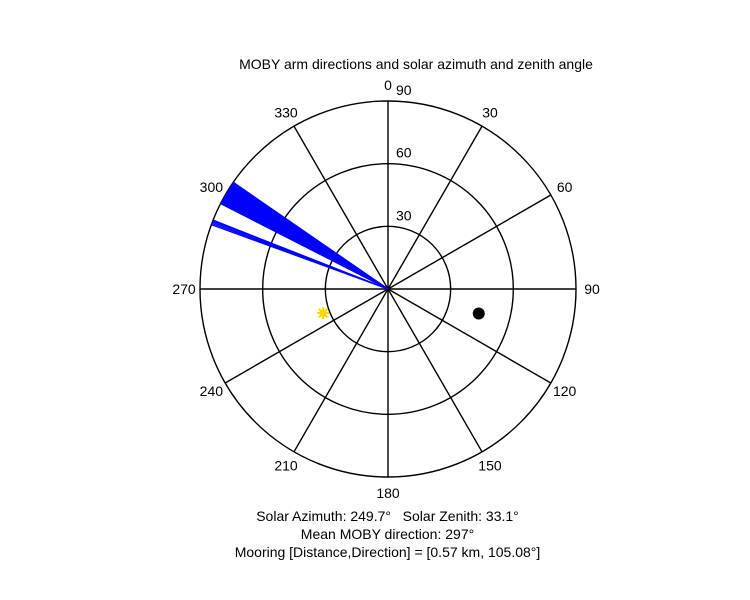 This screenshot has width=750, height=600. I want to click on angle-tick-label: 180, so click(388, 493).